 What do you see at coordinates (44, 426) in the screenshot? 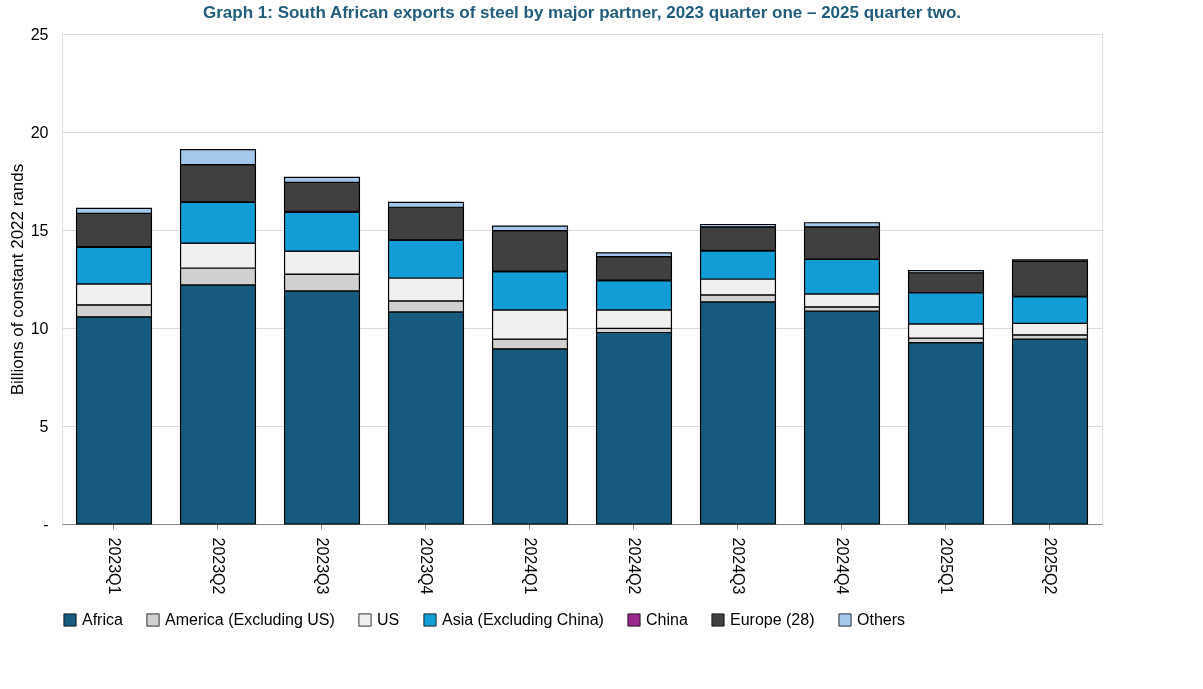
I see `y-tick-label: 5` at bounding box center [44, 426].